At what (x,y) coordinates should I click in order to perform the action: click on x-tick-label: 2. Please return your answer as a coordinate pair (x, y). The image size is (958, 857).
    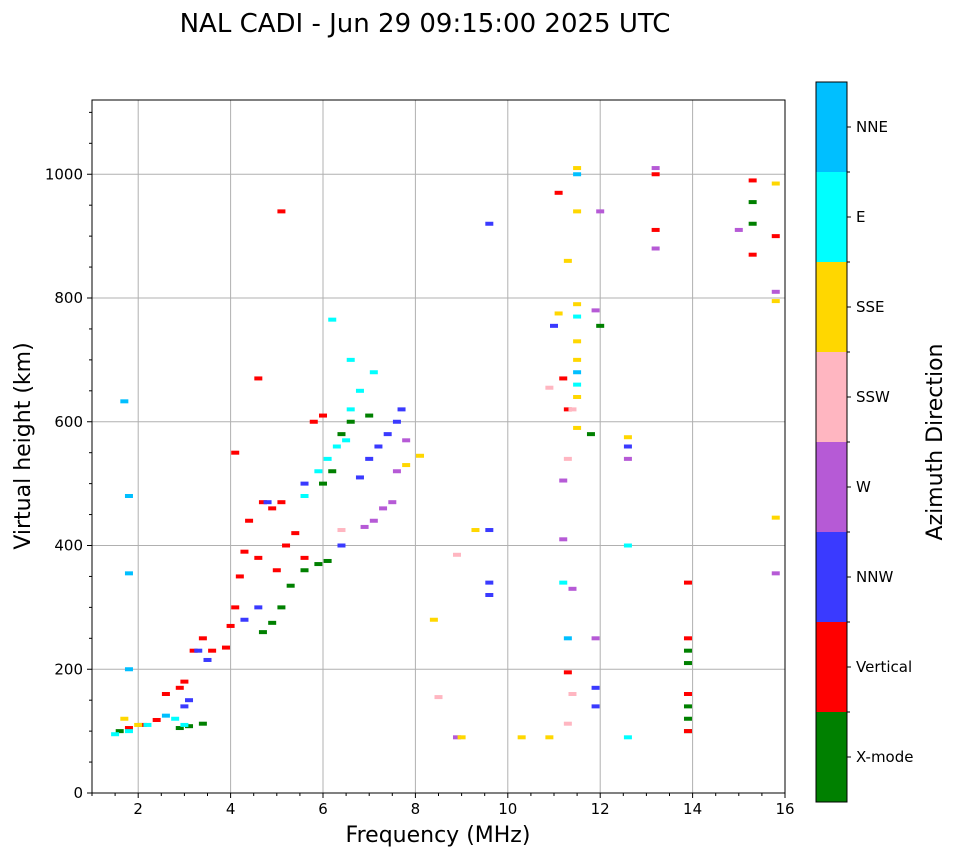
    Looking at the image, I should click on (138, 809).